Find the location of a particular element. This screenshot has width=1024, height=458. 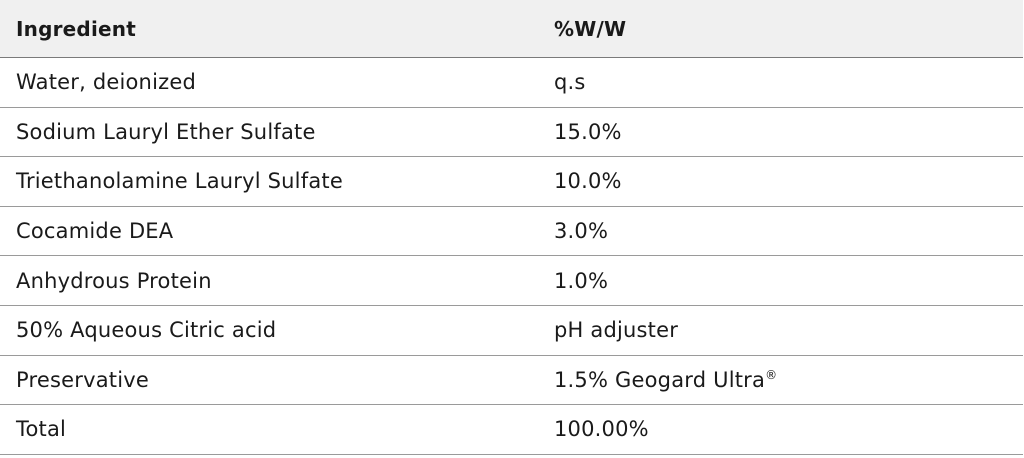

ww-value: 15.0% is located at coordinates (588, 131).